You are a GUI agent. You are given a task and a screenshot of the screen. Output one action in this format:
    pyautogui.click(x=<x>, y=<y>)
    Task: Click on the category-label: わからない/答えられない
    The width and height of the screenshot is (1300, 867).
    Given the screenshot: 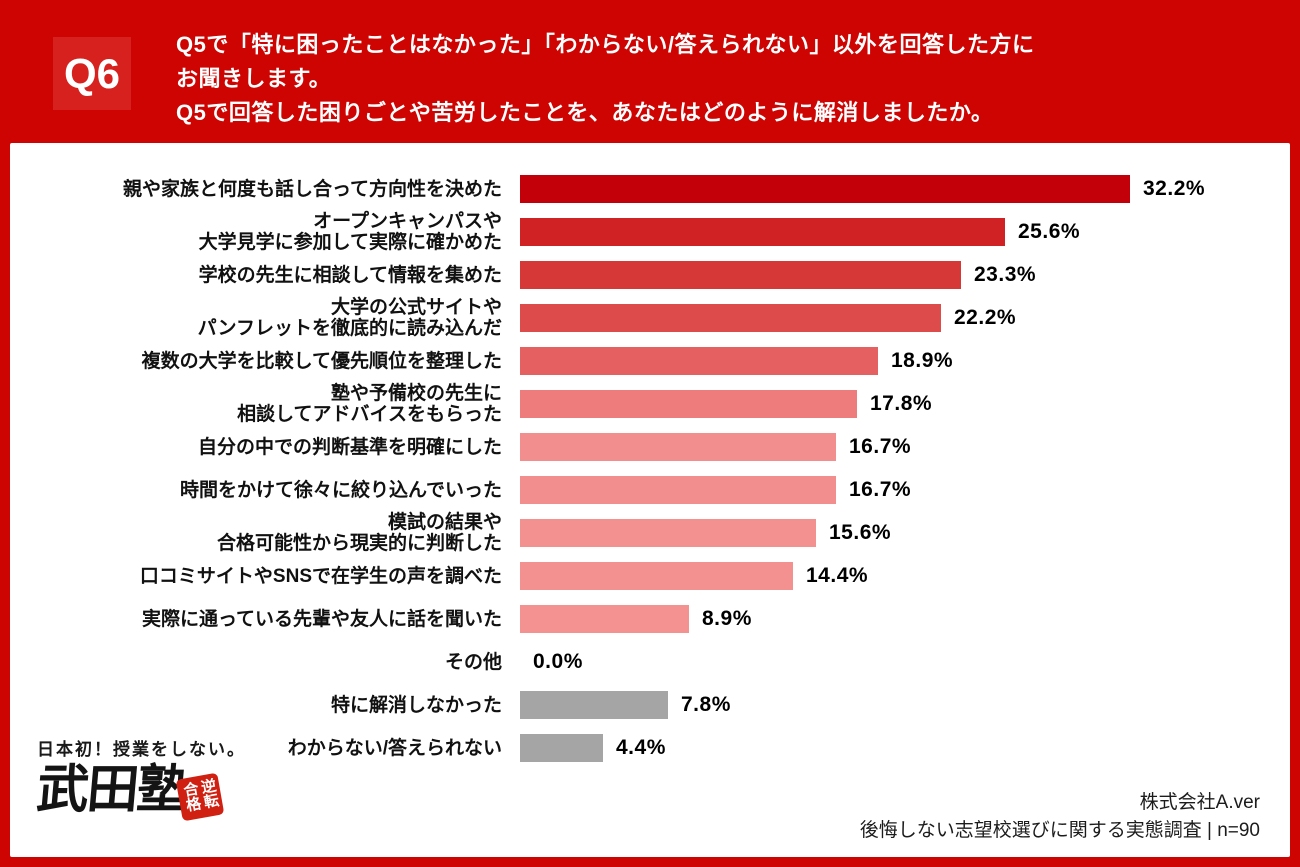 What is the action you would take?
    pyautogui.click(x=394, y=748)
    